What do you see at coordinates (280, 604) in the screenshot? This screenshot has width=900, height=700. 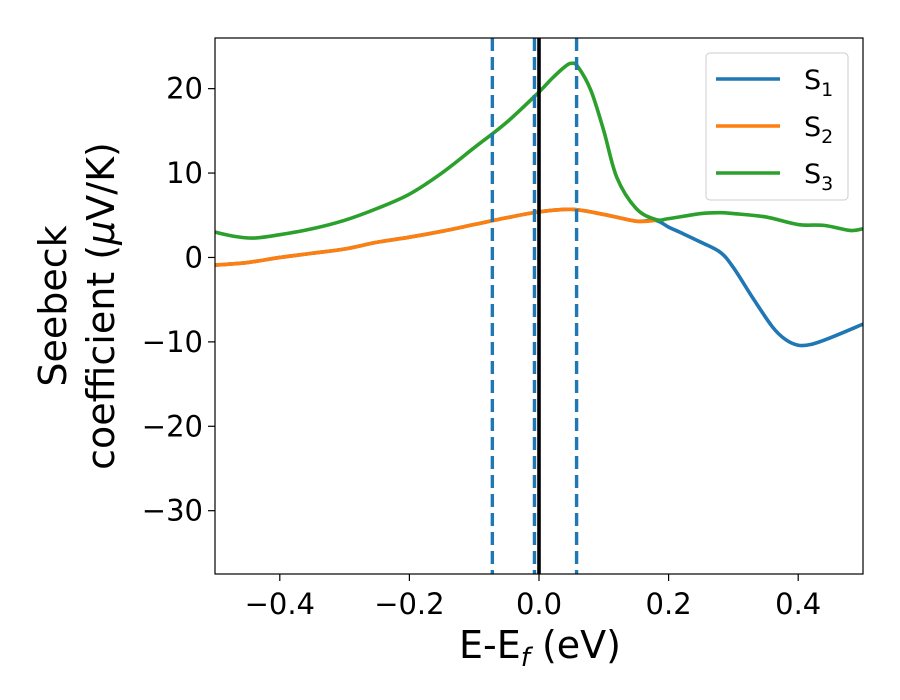 I see `x-tick-label: −0.4` at bounding box center [280, 604].